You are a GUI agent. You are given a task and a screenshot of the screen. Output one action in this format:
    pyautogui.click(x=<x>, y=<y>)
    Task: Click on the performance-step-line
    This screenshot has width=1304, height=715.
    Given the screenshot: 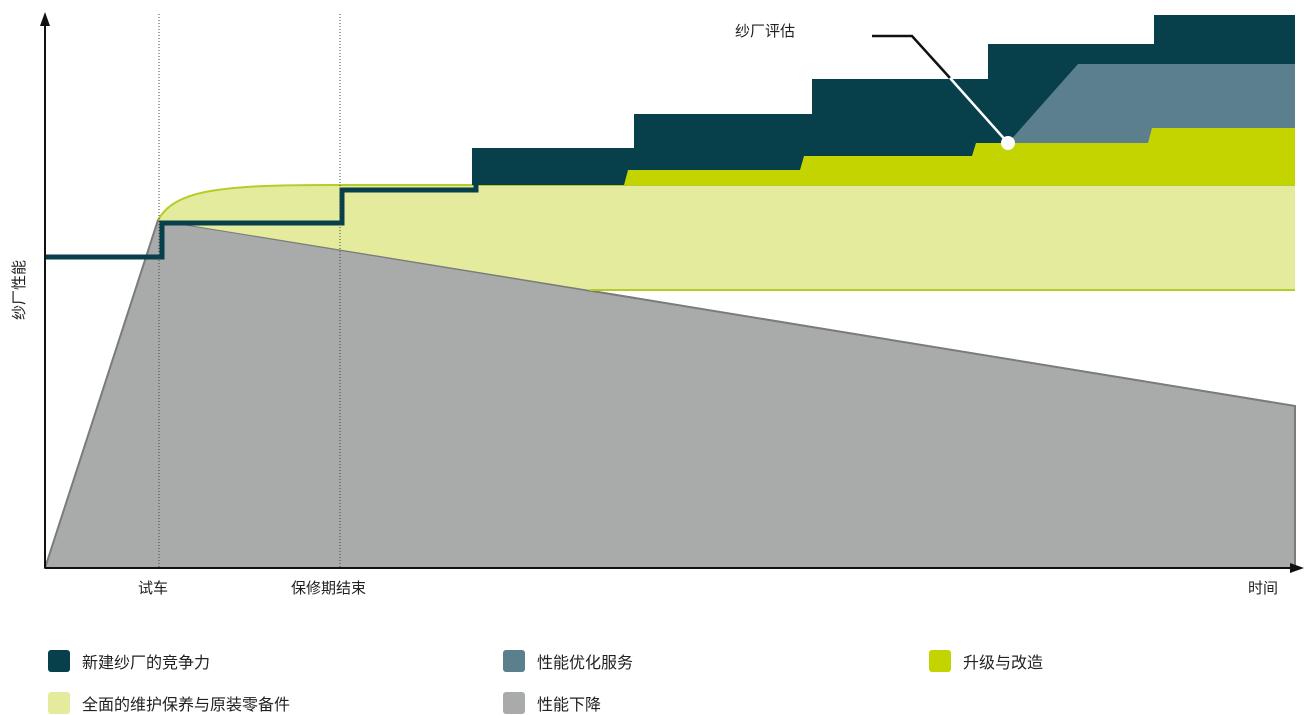 What is the action you would take?
    pyautogui.click(x=262, y=222)
    